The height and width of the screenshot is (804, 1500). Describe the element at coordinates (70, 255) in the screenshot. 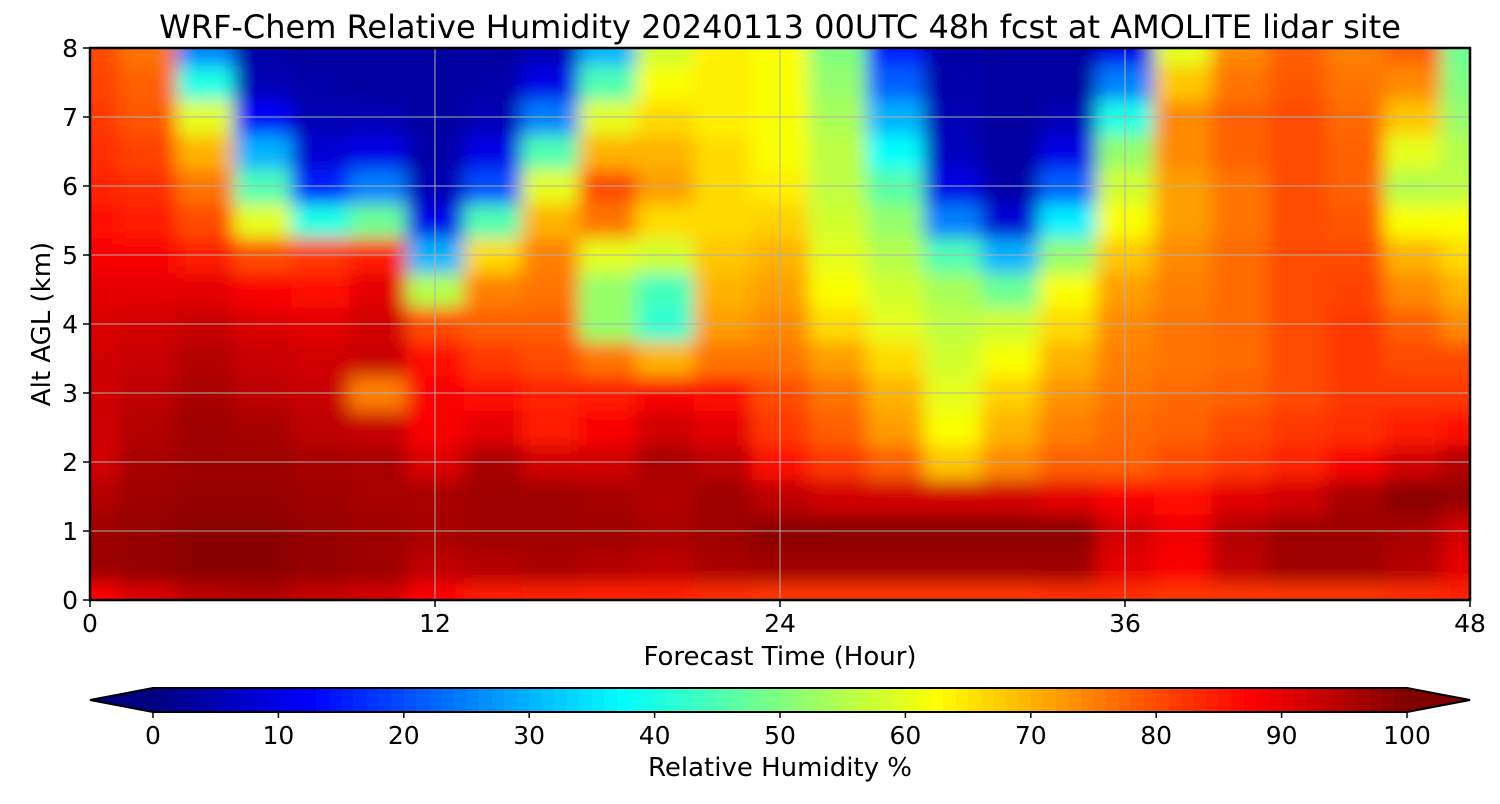

I see `y-tick-label: 5` at that location.